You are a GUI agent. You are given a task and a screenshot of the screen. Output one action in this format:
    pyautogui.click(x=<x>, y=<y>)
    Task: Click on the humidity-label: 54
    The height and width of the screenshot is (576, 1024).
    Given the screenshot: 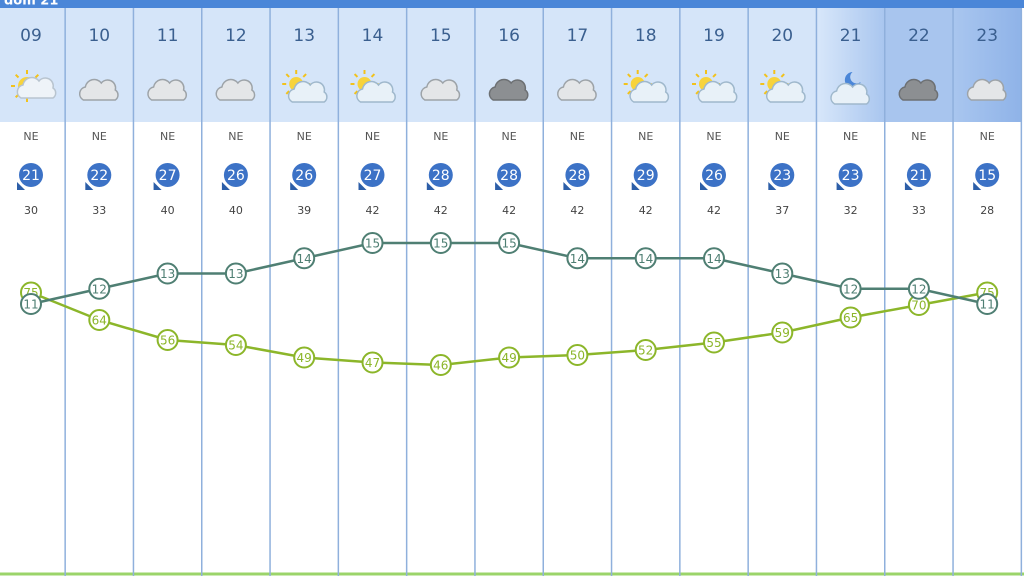 What is the action you would take?
    pyautogui.click(x=235, y=346)
    